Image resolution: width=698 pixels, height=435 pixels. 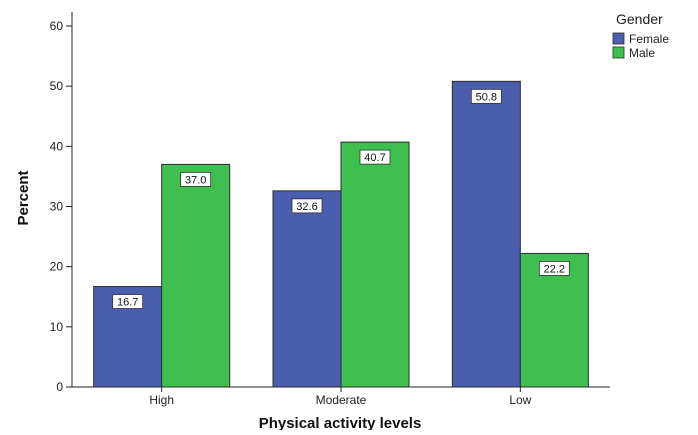 I want to click on data-label-text: 37.0, so click(x=195, y=180).